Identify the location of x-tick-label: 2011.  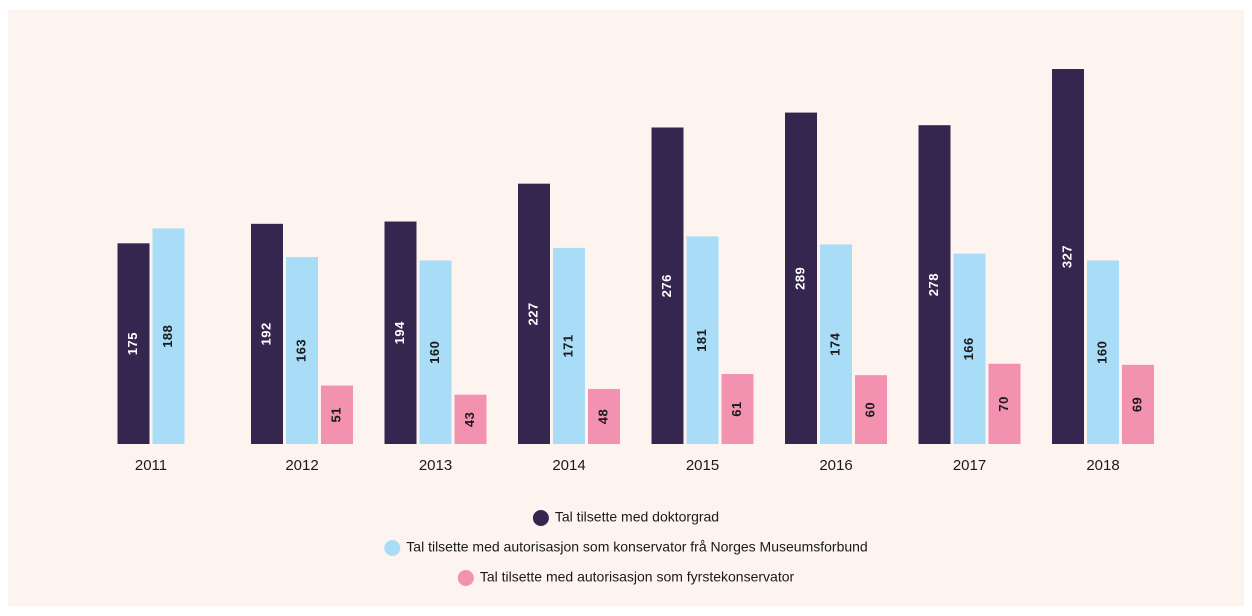
(151, 465).